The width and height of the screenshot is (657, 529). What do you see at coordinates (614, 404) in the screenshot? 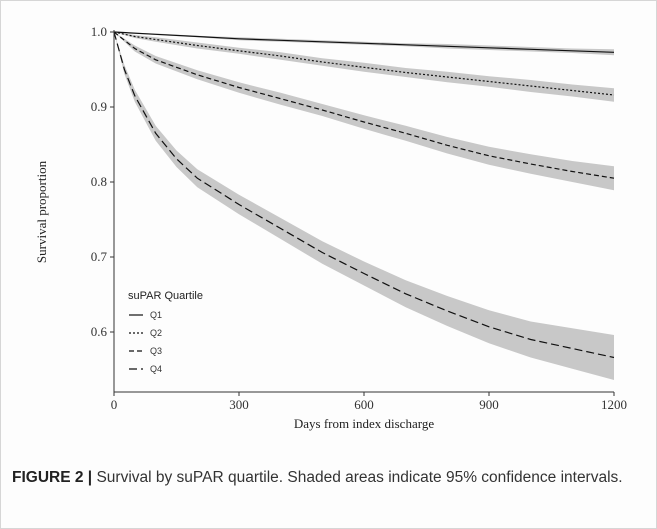
I see `x-tick-label: 1200` at bounding box center [614, 404].